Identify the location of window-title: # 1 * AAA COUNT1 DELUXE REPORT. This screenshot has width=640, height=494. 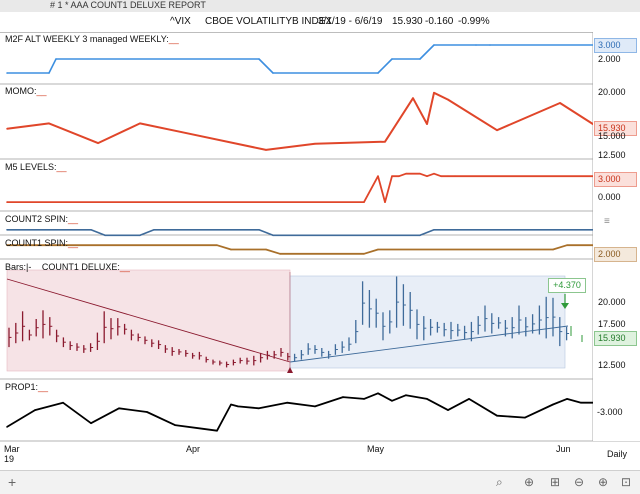
(128, 5).